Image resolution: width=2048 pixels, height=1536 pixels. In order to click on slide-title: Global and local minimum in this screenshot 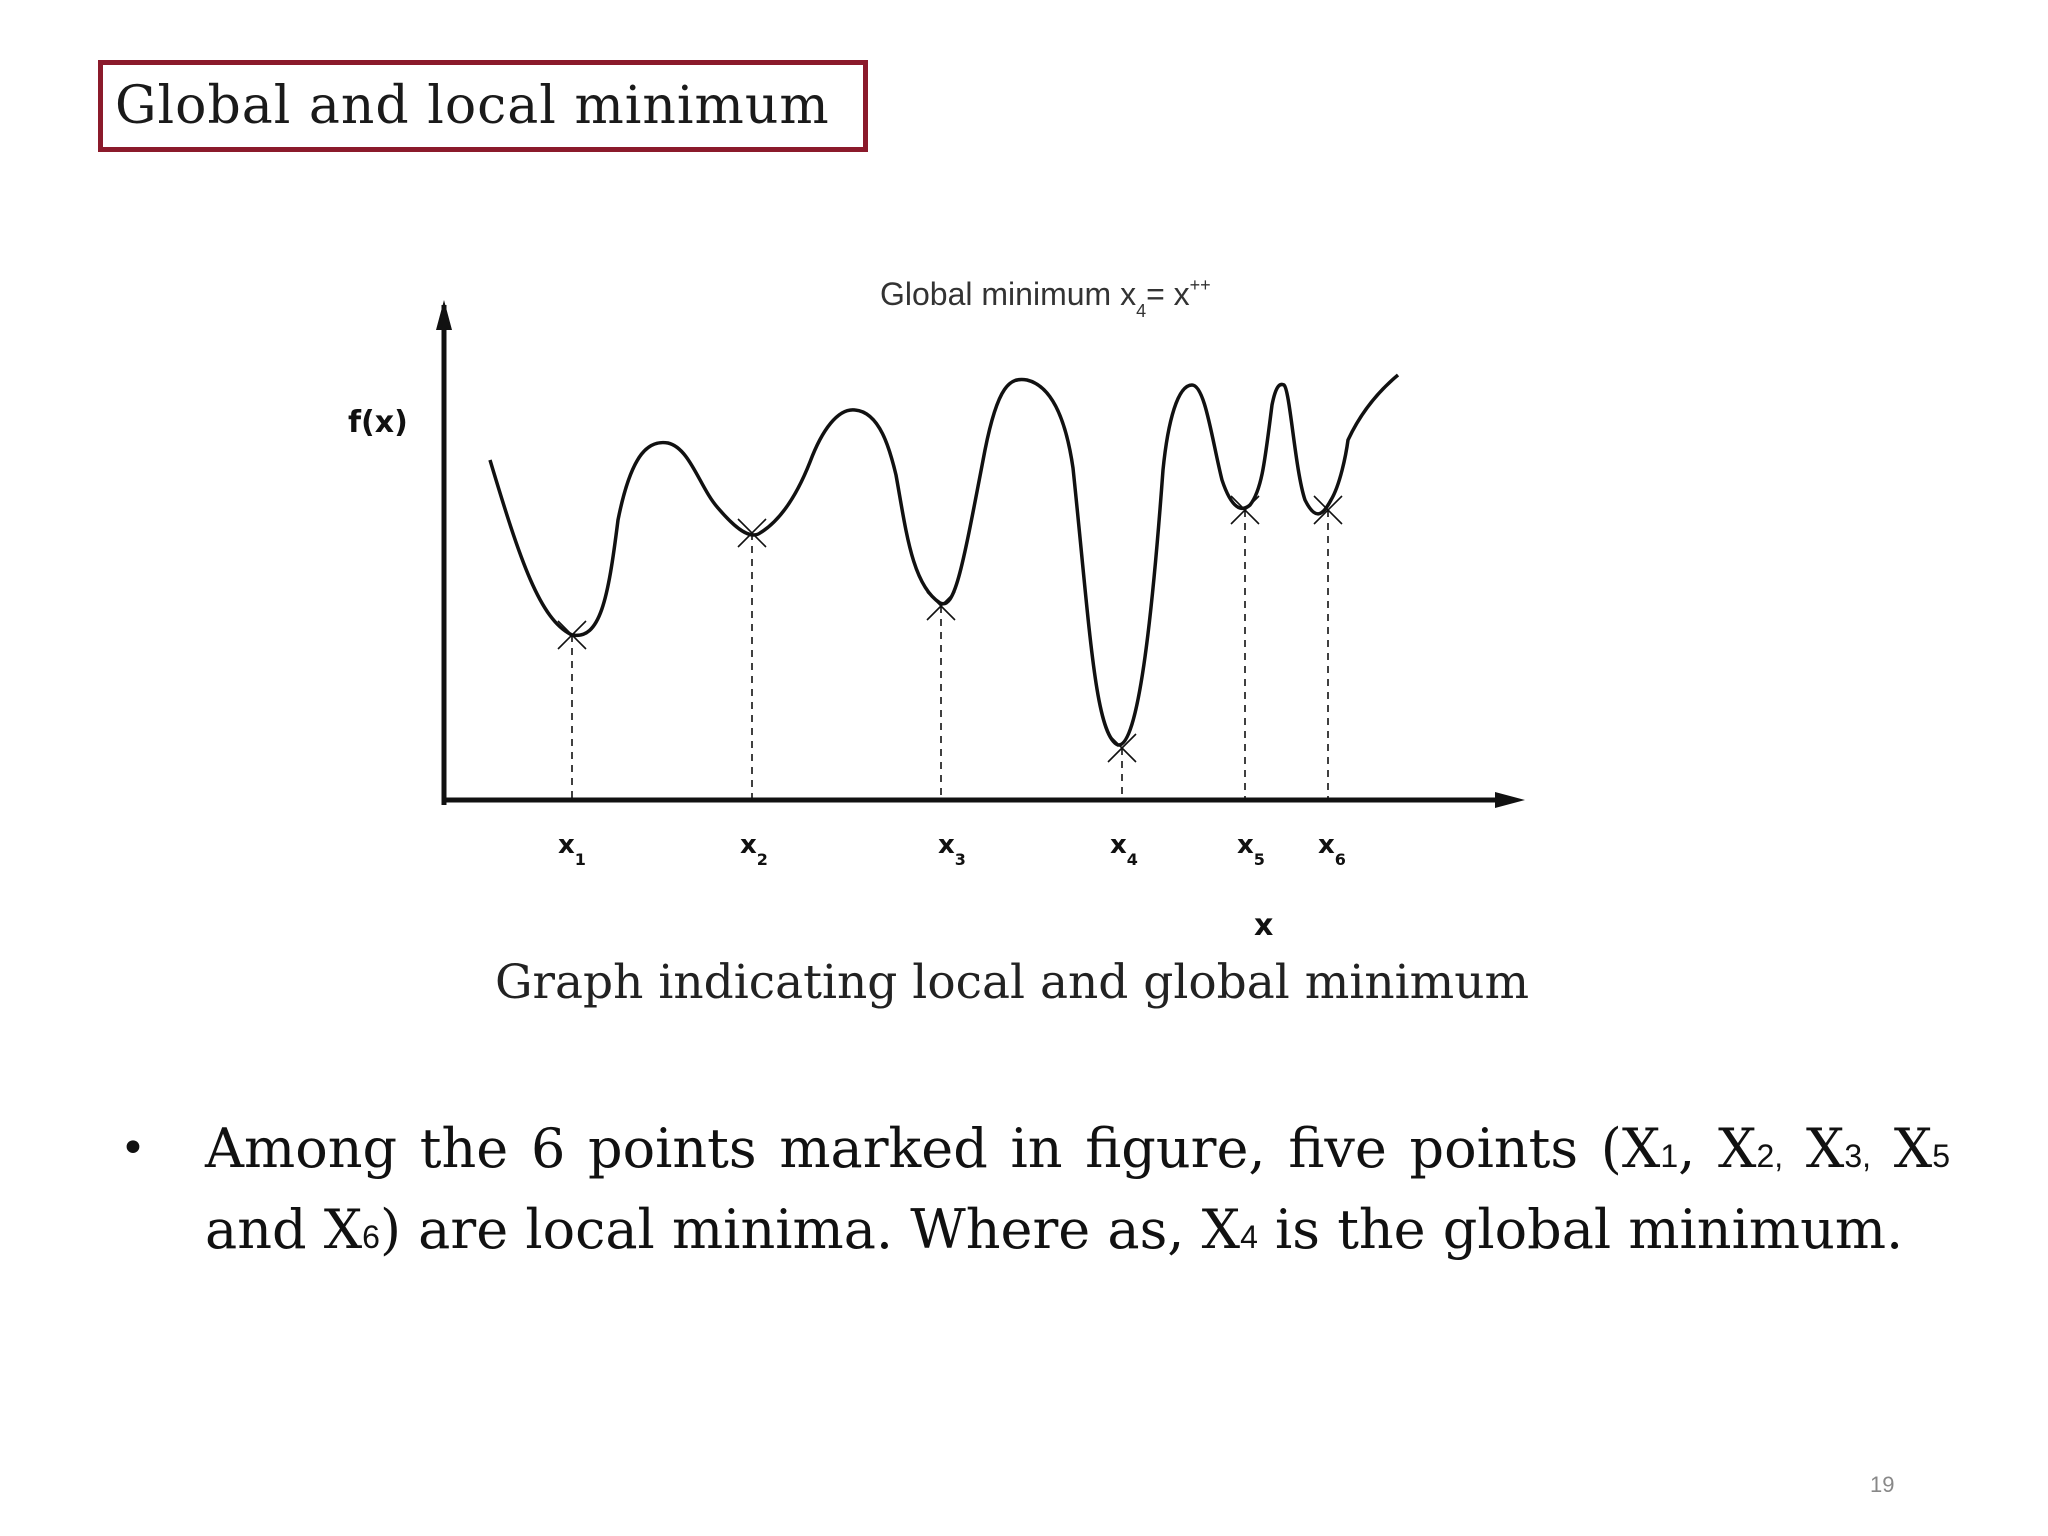, I will do `click(472, 106)`.